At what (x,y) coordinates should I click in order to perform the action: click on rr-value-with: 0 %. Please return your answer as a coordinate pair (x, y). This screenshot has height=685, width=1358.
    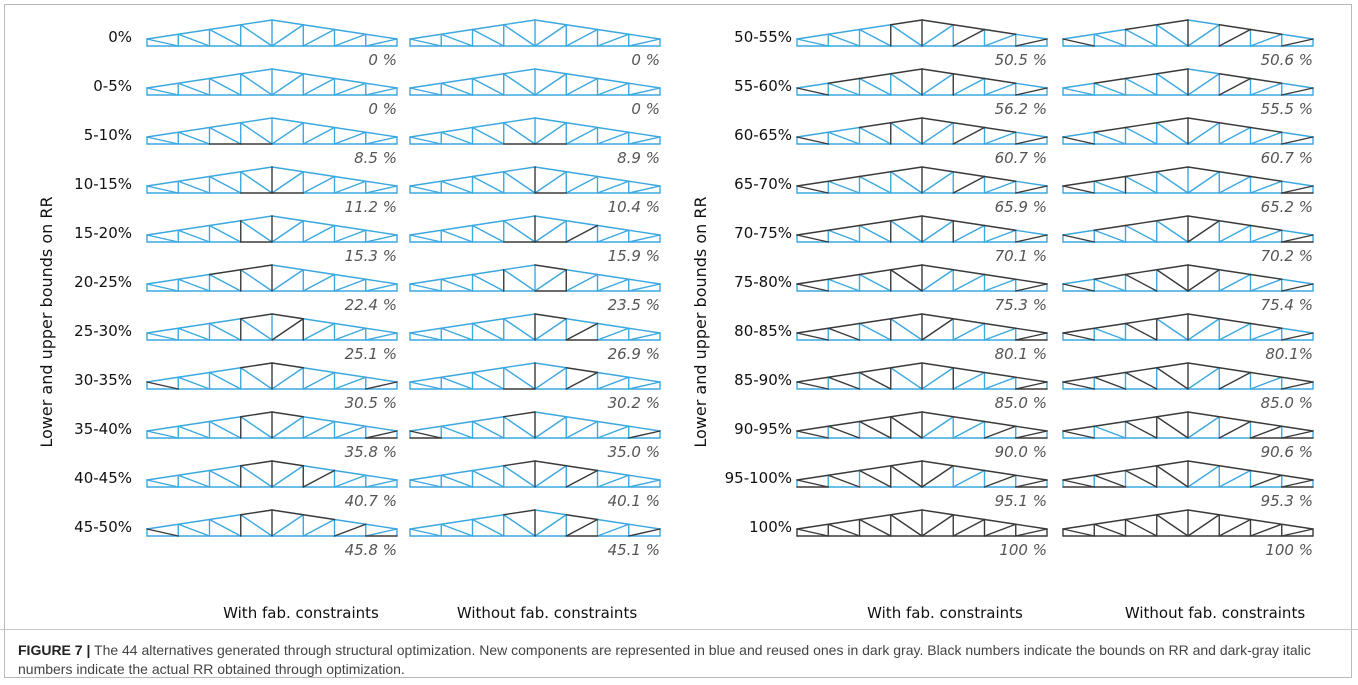
    Looking at the image, I should click on (382, 60).